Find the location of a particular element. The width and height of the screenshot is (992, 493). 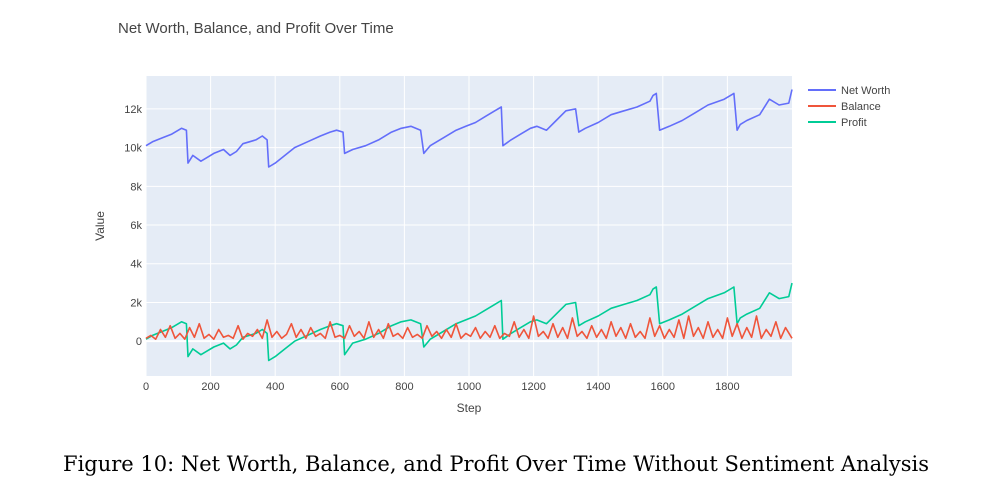

y-tick-label: 4k is located at coordinates (136, 265).